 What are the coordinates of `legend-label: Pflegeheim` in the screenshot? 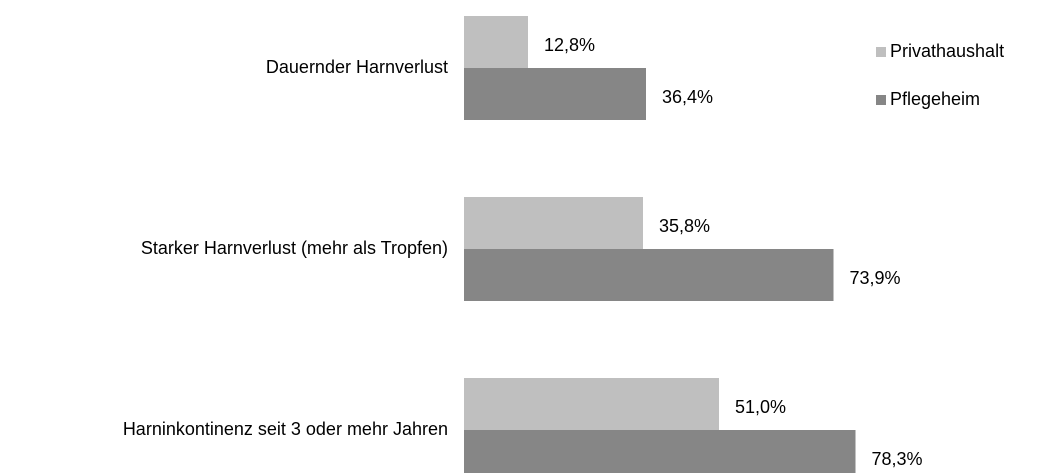 It's located at (935, 99).